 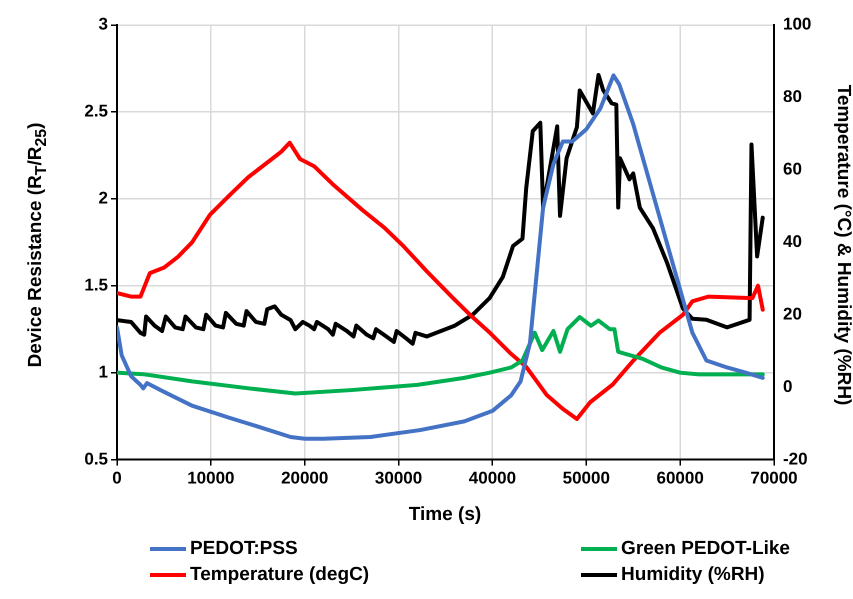 What do you see at coordinates (103, 24) in the screenshot?
I see `y-tick-label: 3` at bounding box center [103, 24].